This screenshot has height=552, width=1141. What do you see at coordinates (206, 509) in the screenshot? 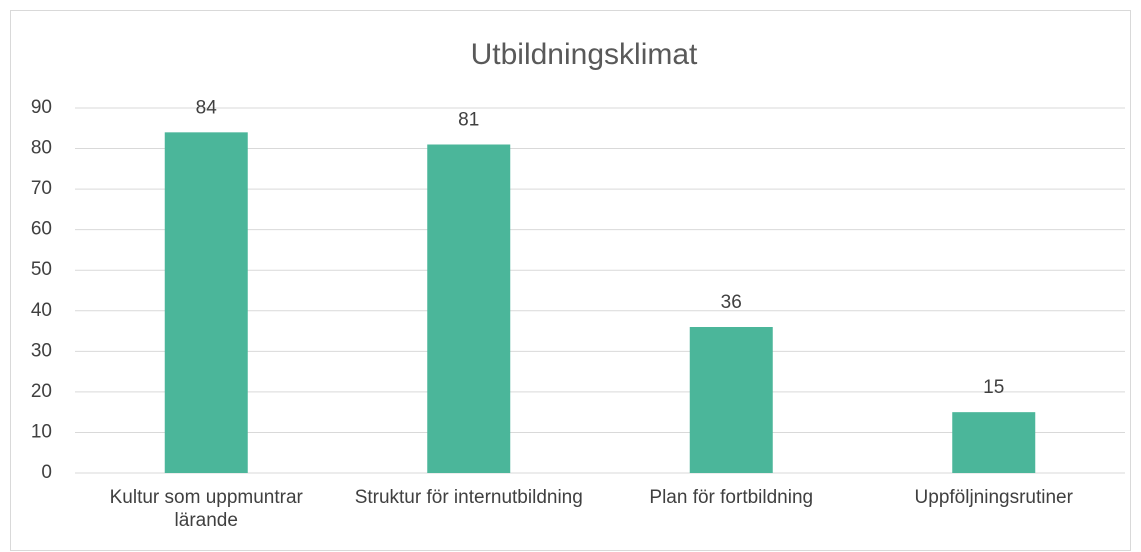
I see `x-tick-label: Kultur som uppmuntrar lärande` at bounding box center [206, 509].